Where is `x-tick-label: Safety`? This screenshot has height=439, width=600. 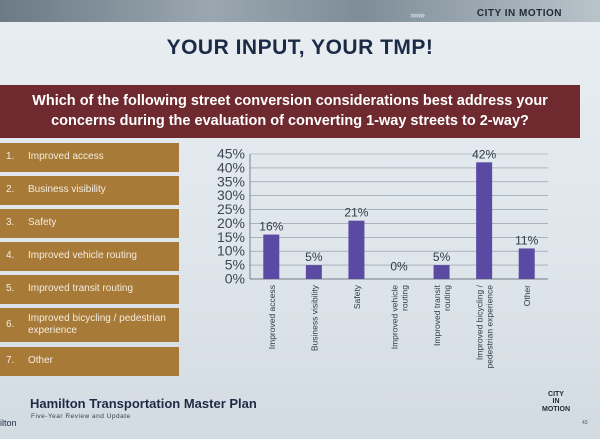 x-tick-label: Safety is located at coordinates (357, 296).